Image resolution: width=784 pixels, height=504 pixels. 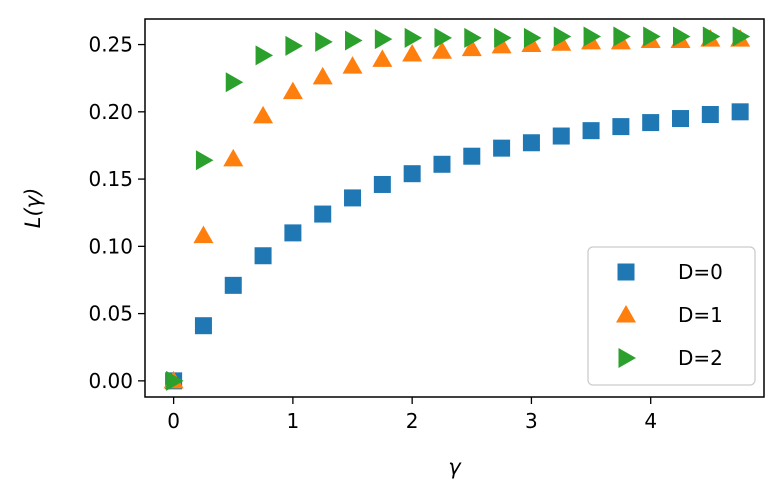 I want to click on legend-item: D=1, so click(x=669, y=315).